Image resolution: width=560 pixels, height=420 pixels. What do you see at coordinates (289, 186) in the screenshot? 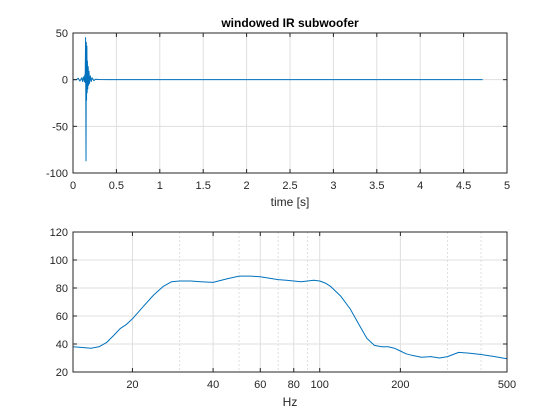
I see `impulse-response-x-tick-label: 2.5` at bounding box center [289, 186].